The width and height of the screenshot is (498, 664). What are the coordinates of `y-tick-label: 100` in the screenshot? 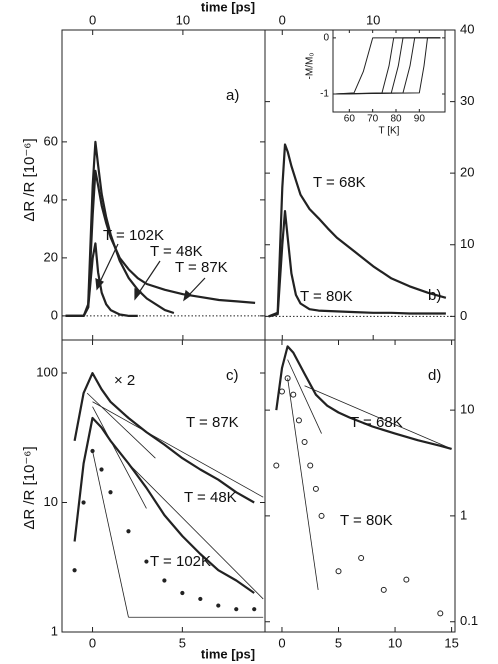 It's located at (47, 371).